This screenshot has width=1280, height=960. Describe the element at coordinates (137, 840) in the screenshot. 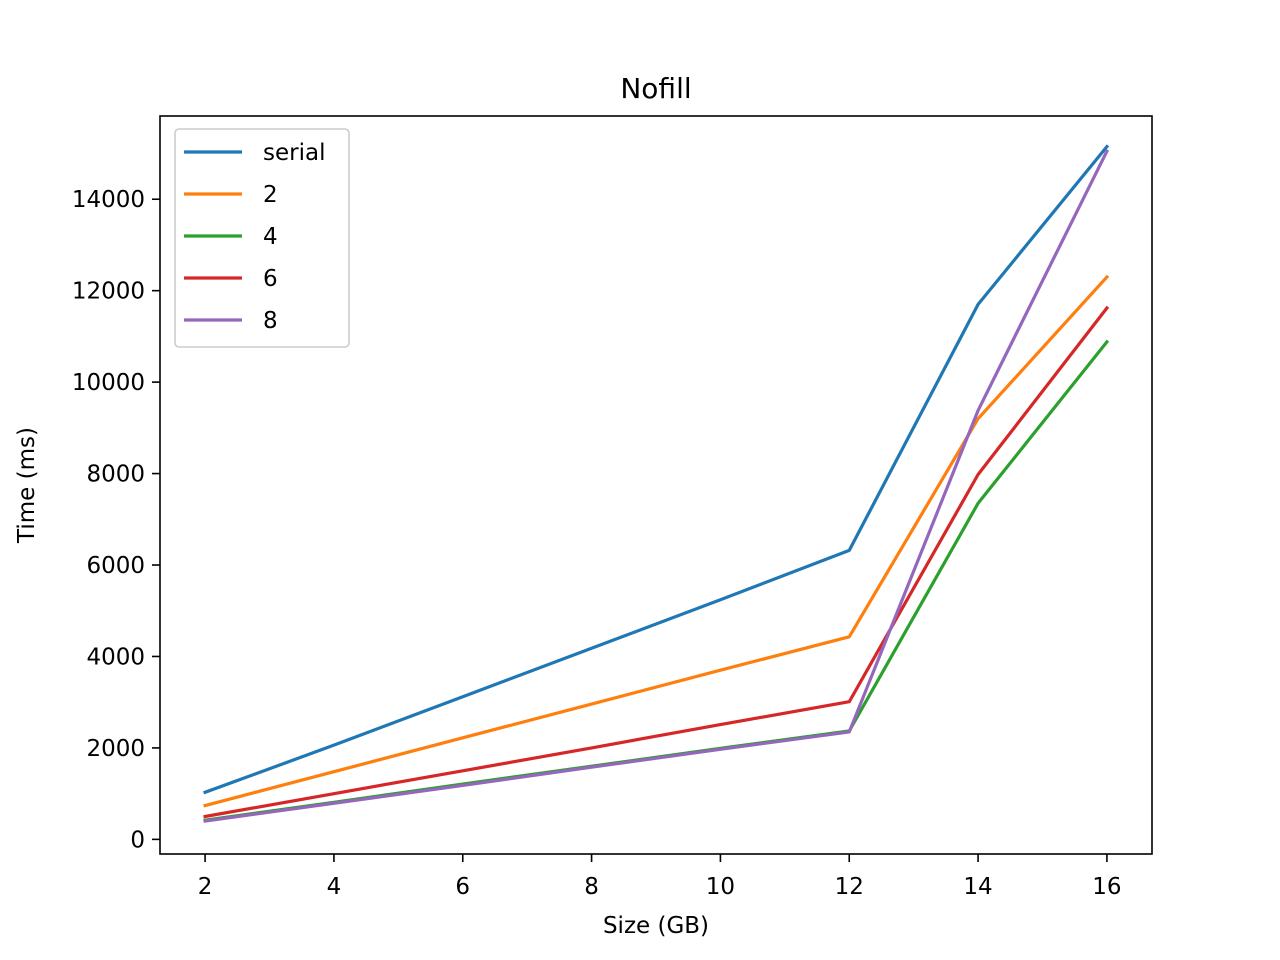

I see `y-tick-label: 0` at that location.